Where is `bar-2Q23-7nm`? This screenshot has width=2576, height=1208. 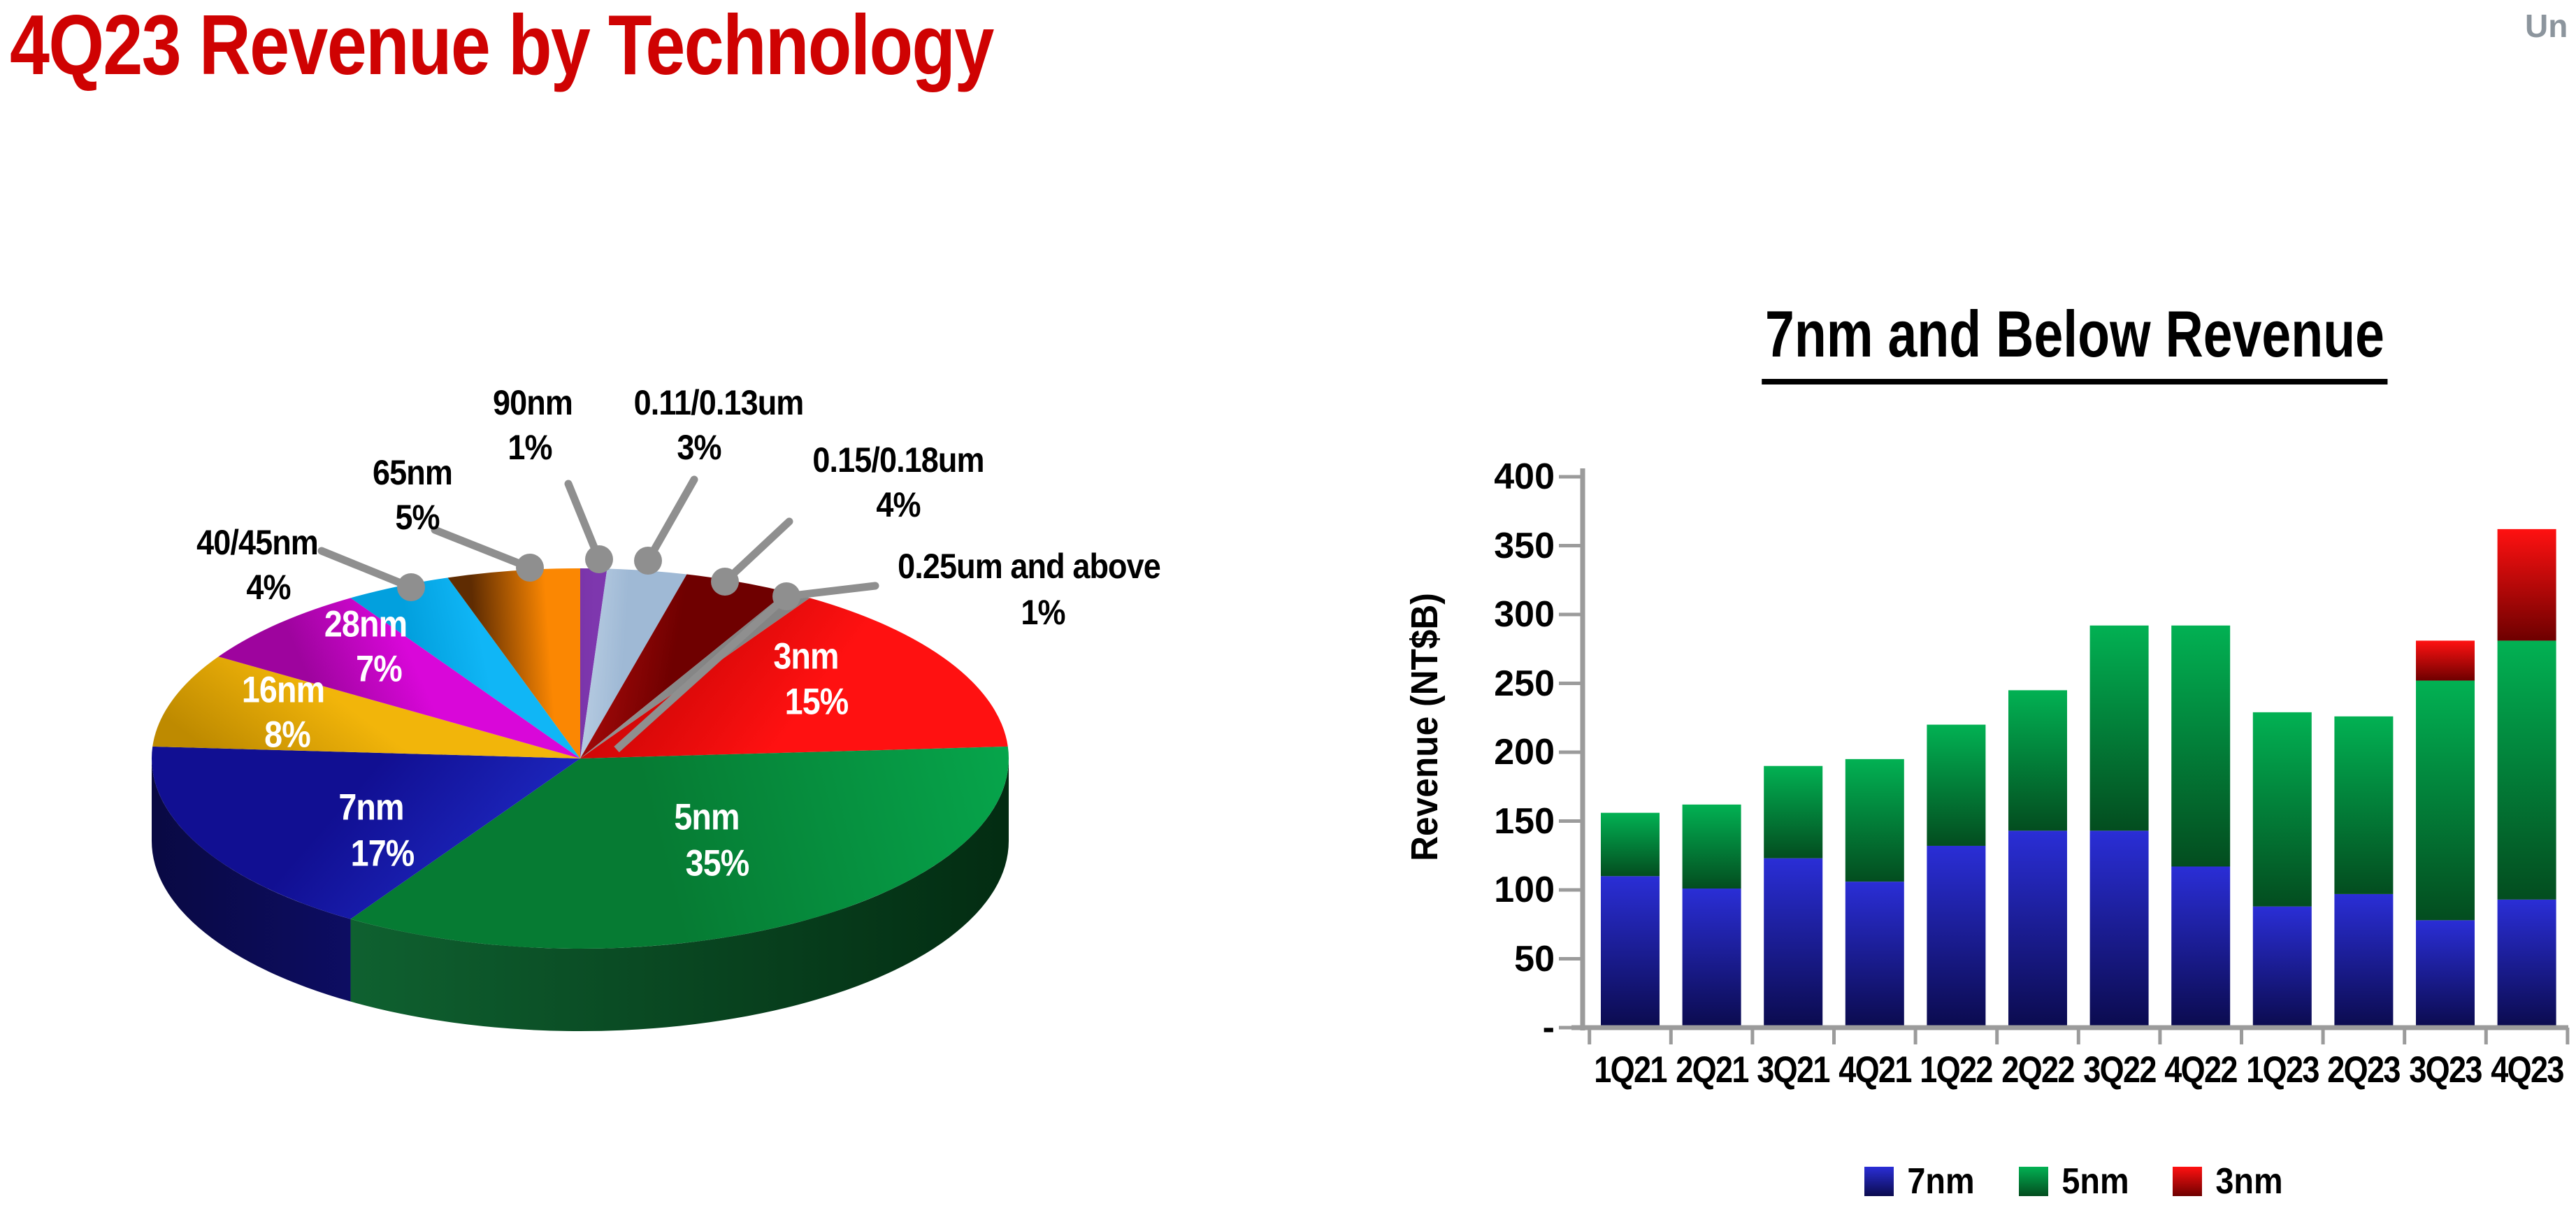 bar-2Q23-7nm is located at coordinates (2364, 960).